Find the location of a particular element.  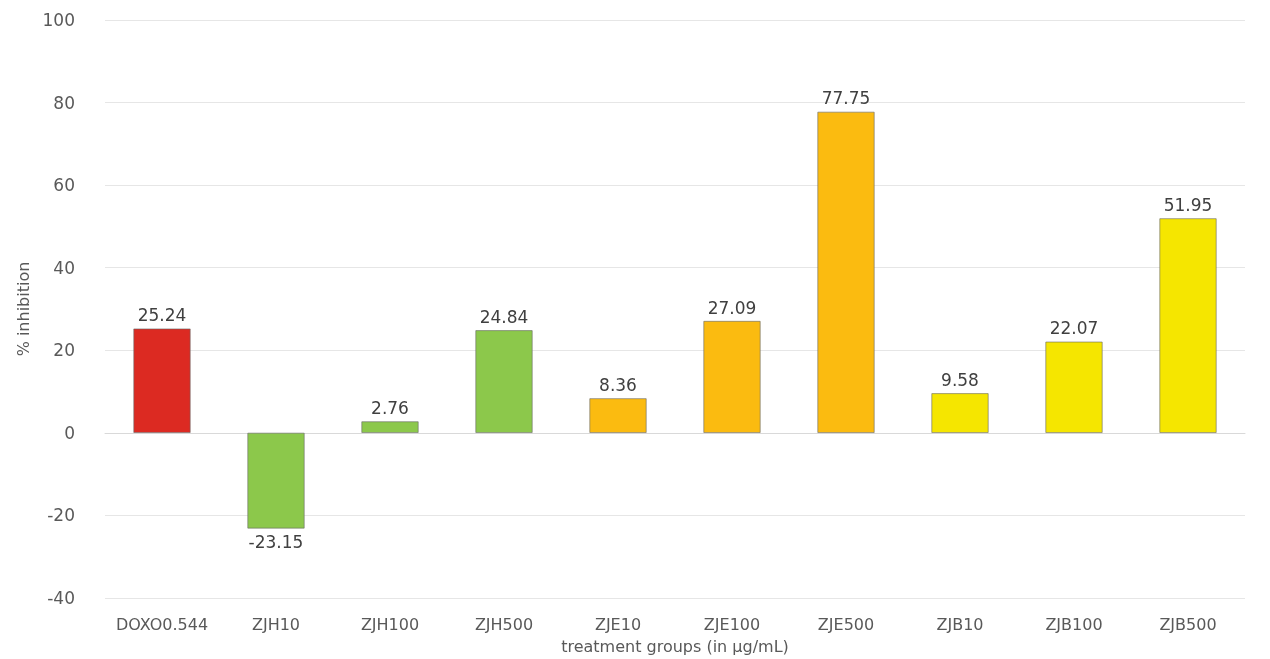

x-tick-label: ZJE10 is located at coordinates (618, 624).